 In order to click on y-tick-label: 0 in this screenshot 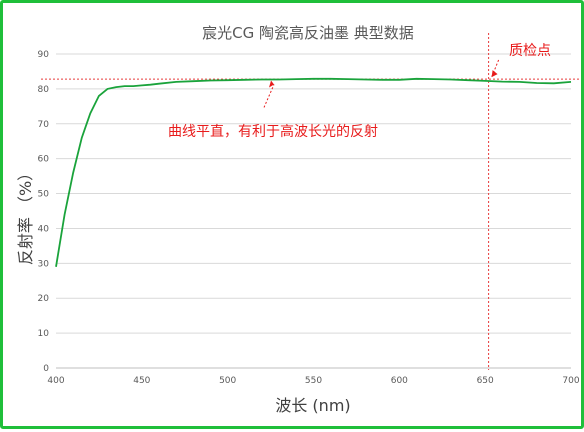, I will do `click(46, 369)`.